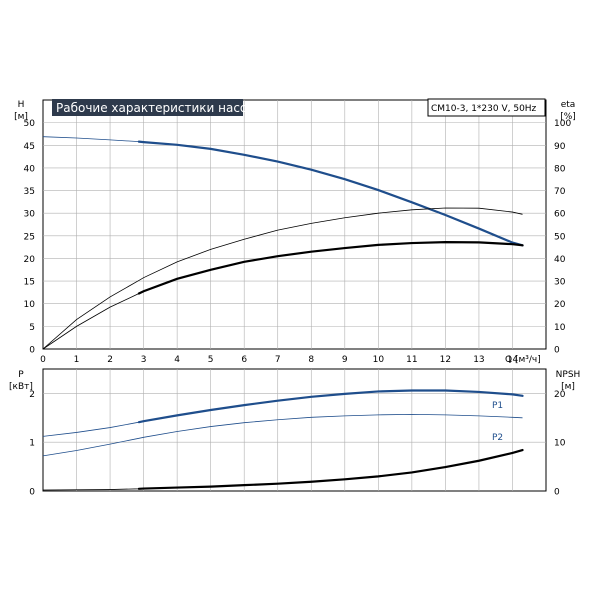 The image size is (600, 600). I want to click on y2-axis-label-eta: eta, so click(568, 105).